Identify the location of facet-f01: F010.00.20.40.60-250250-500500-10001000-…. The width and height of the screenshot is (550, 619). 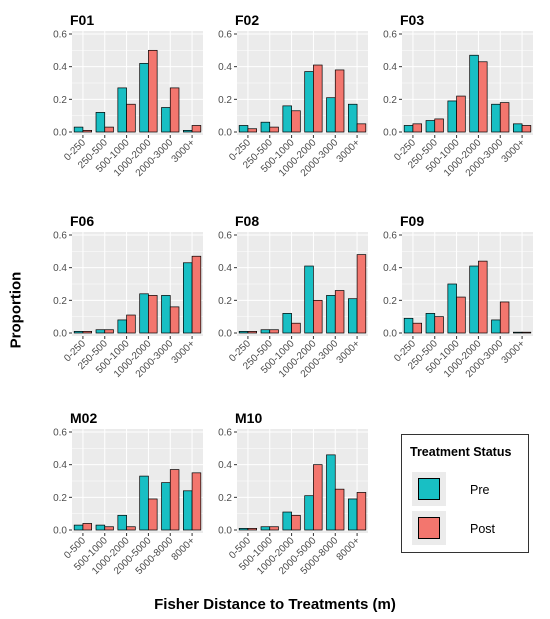
(128, 95).